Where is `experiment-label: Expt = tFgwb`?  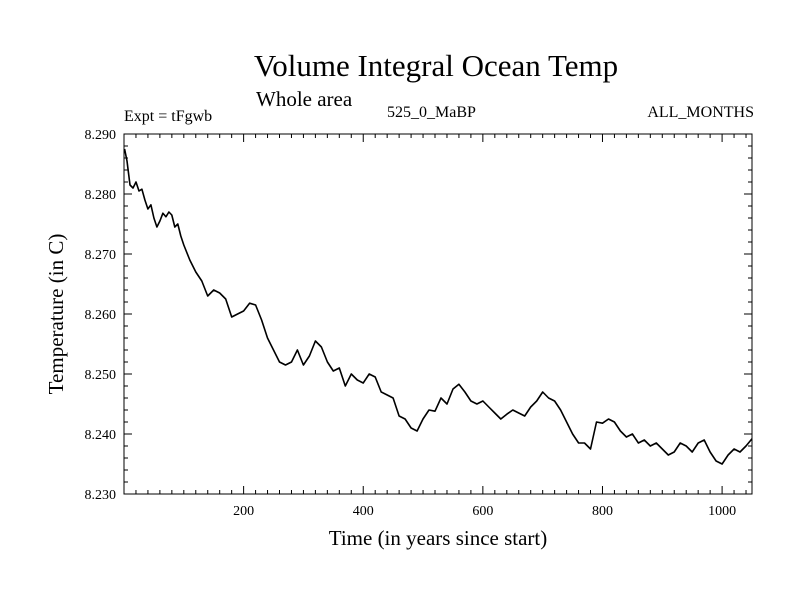 experiment-label: Expt = tFgwb is located at coordinates (168, 116).